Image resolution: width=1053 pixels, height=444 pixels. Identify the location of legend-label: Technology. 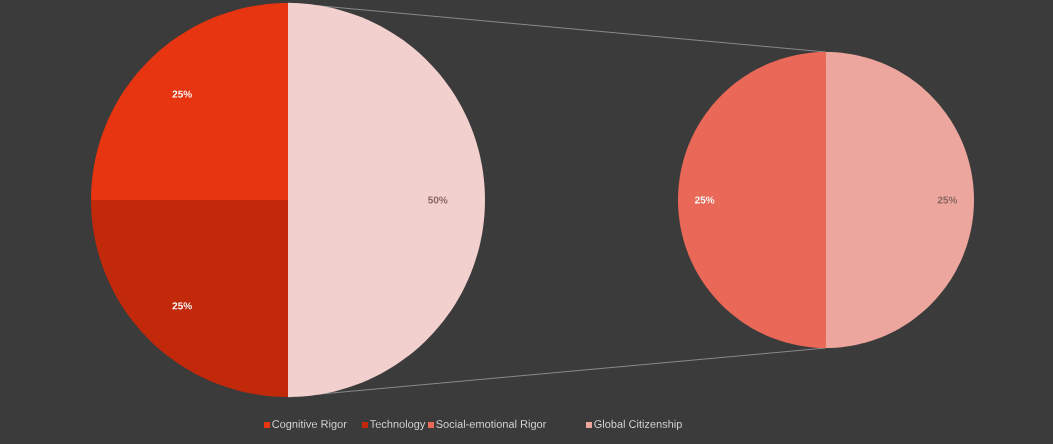
(397, 425).